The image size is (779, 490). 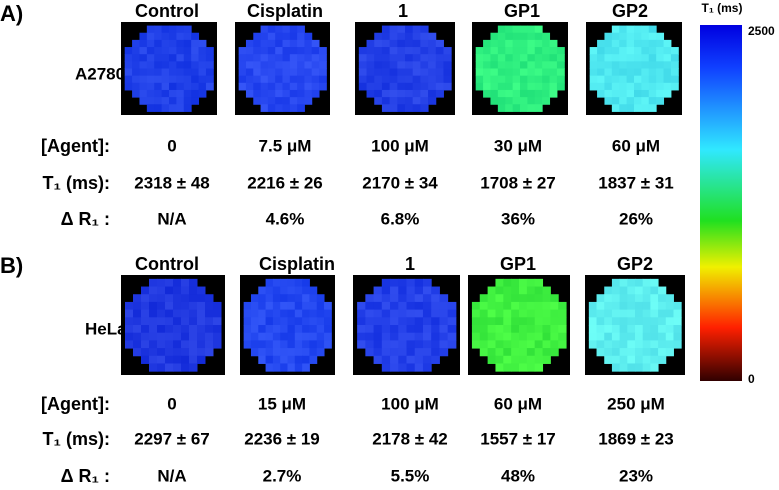 I want to click on column-header: Cisplatin, so click(x=285, y=11).